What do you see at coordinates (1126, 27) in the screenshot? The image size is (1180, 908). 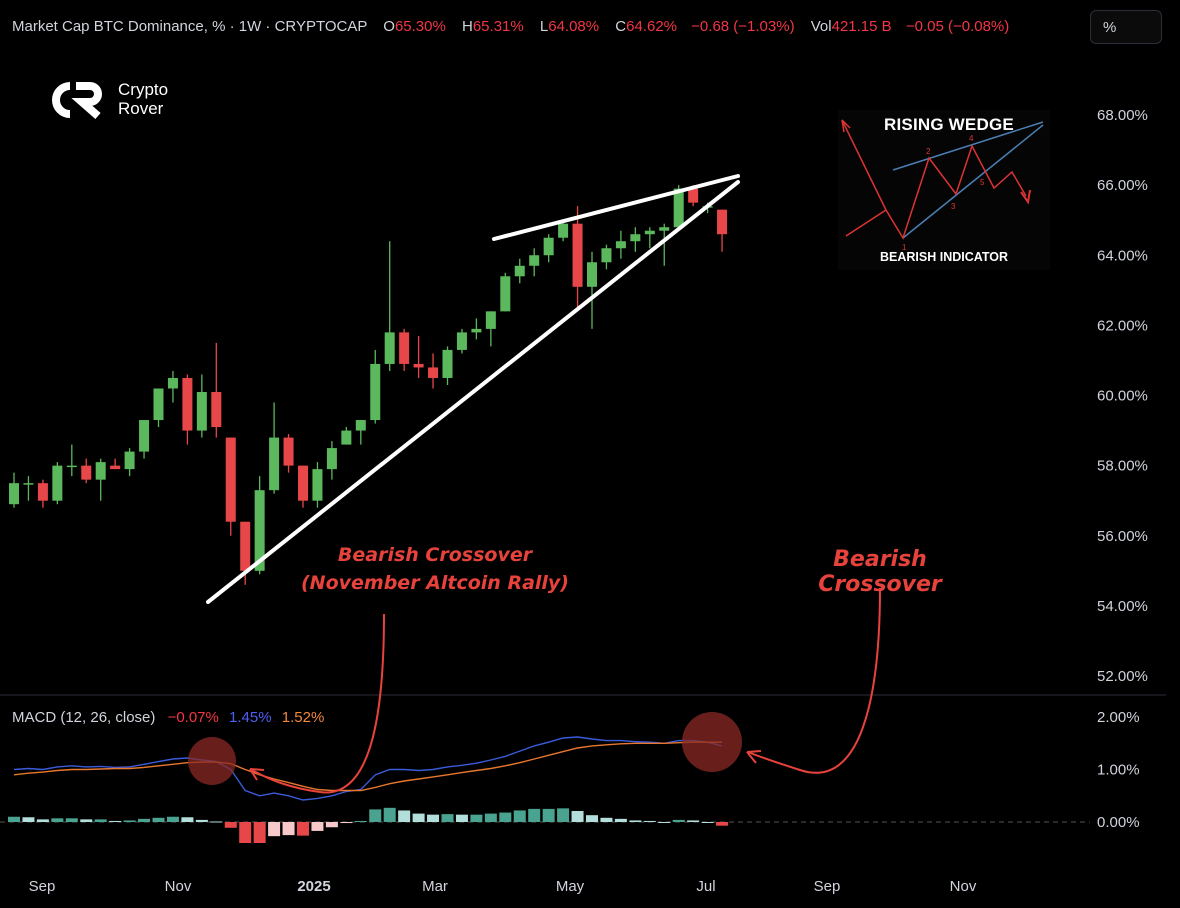 I see `percent-scale-button: %` at bounding box center [1126, 27].